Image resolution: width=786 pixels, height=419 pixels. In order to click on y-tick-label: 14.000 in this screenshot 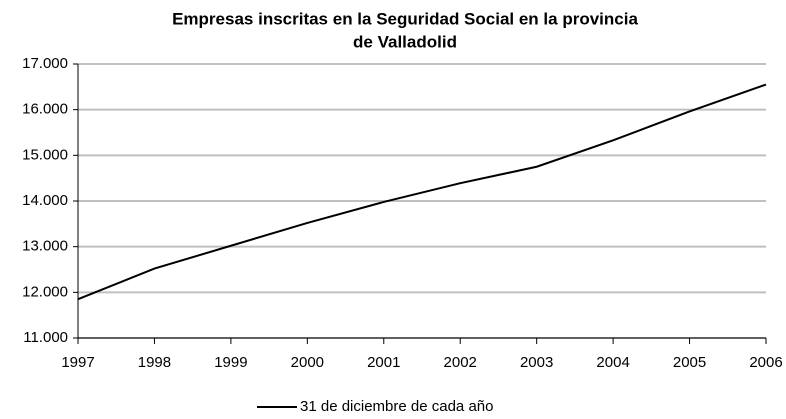, I will do `click(45, 200)`.